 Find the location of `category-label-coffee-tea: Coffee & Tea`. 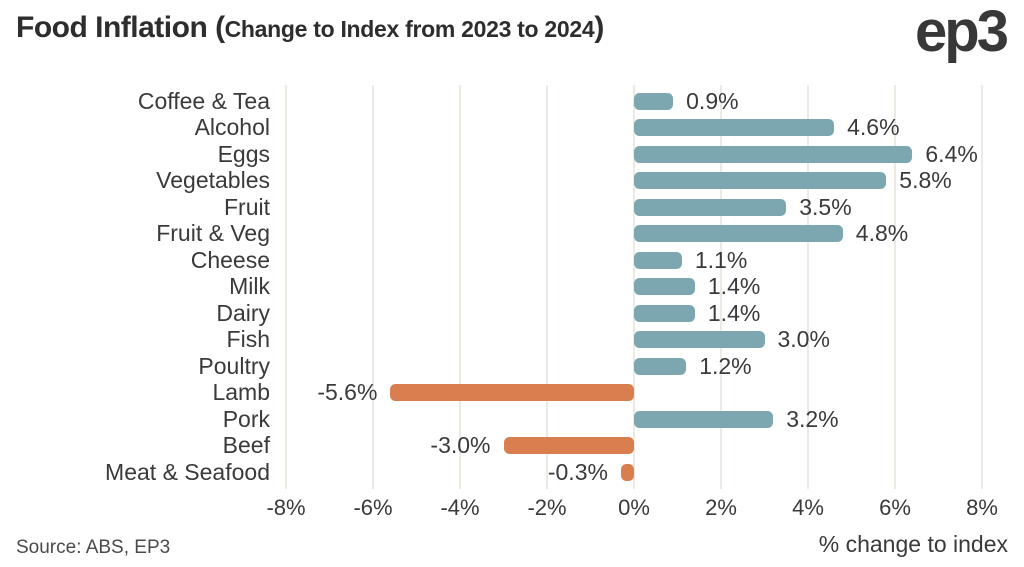

category-label-coffee-tea: Coffee & Tea is located at coordinates (203, 100).